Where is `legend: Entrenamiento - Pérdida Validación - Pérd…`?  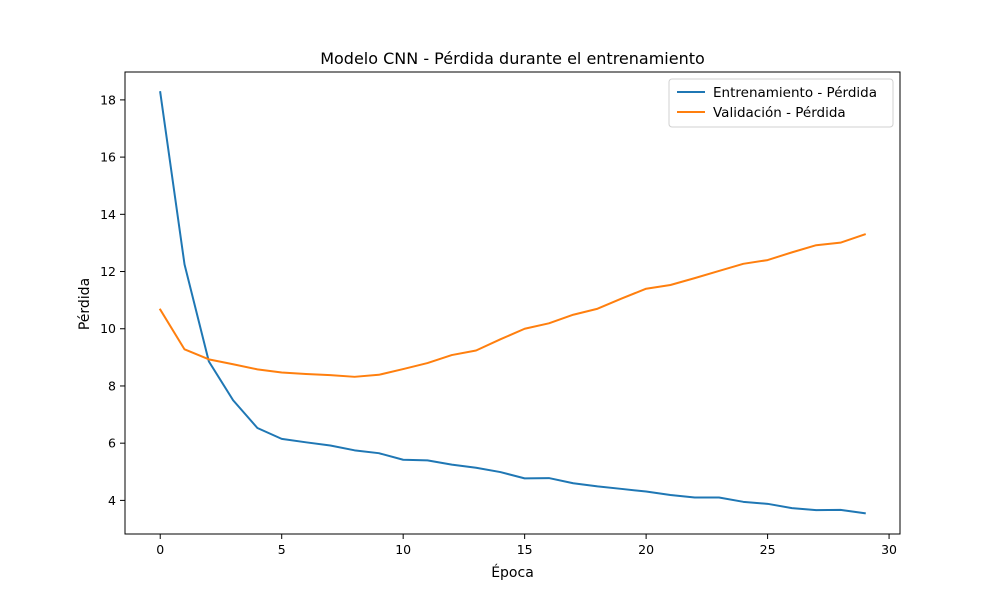 legend: Entrenamiento - Pérdida Validación - Pérd… is located at coordinates (781, 103).